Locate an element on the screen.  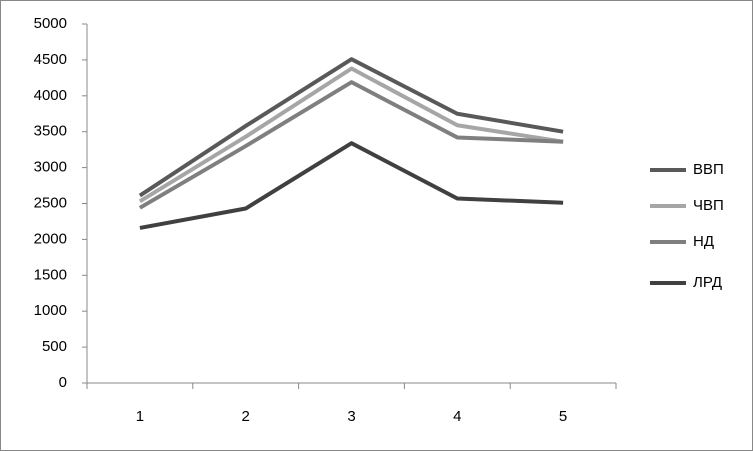
legend-label: ЛРД is located at coordinates (707, 282).